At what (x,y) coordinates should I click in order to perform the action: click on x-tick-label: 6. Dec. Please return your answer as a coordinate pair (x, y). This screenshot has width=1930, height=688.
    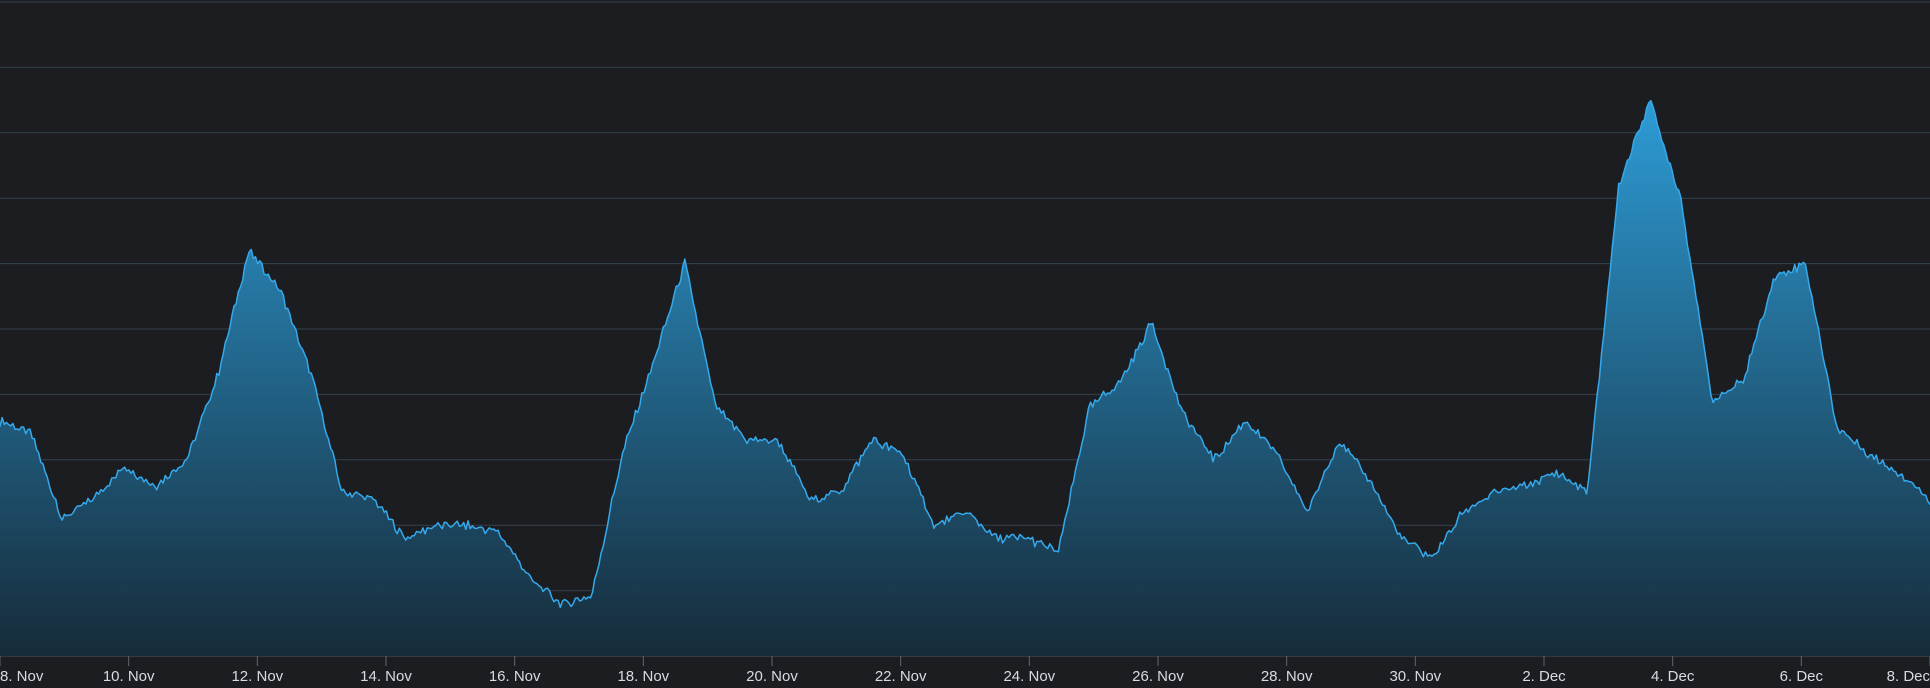
    Looking at the image, I should click on (1802, 676).